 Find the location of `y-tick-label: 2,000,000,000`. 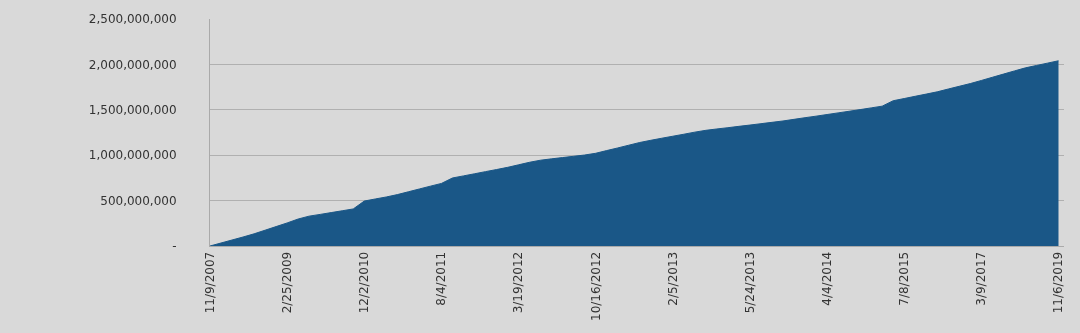

y-tick-label: 2,000,000,000 is located at coordinates (132, 64).